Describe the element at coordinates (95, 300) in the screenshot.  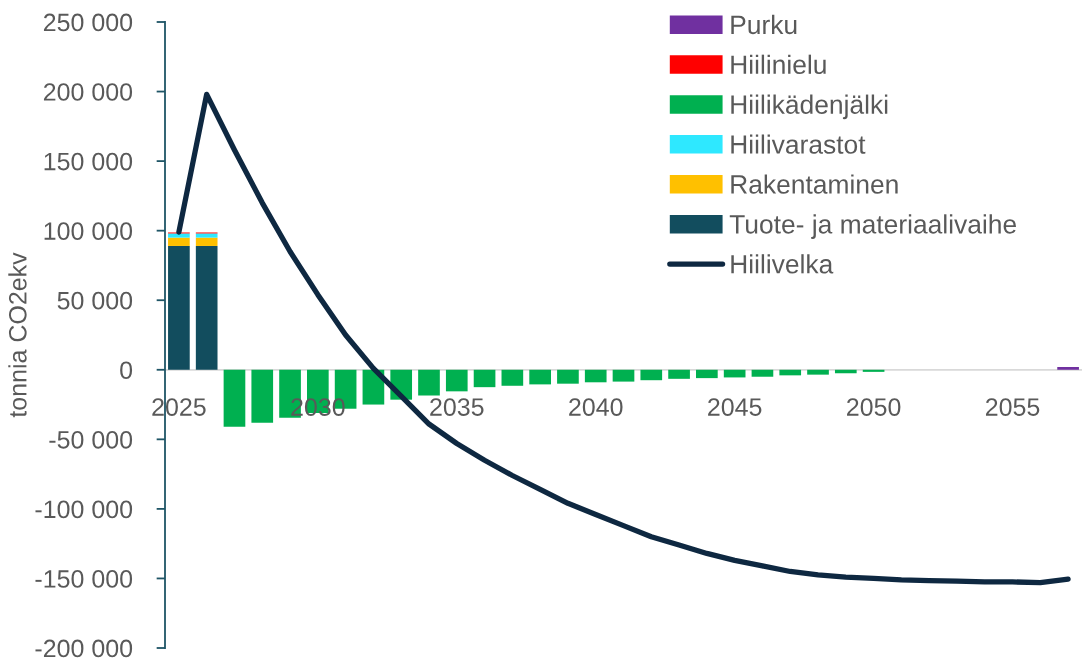
I see `y-tick-label: 50 000` at that location.